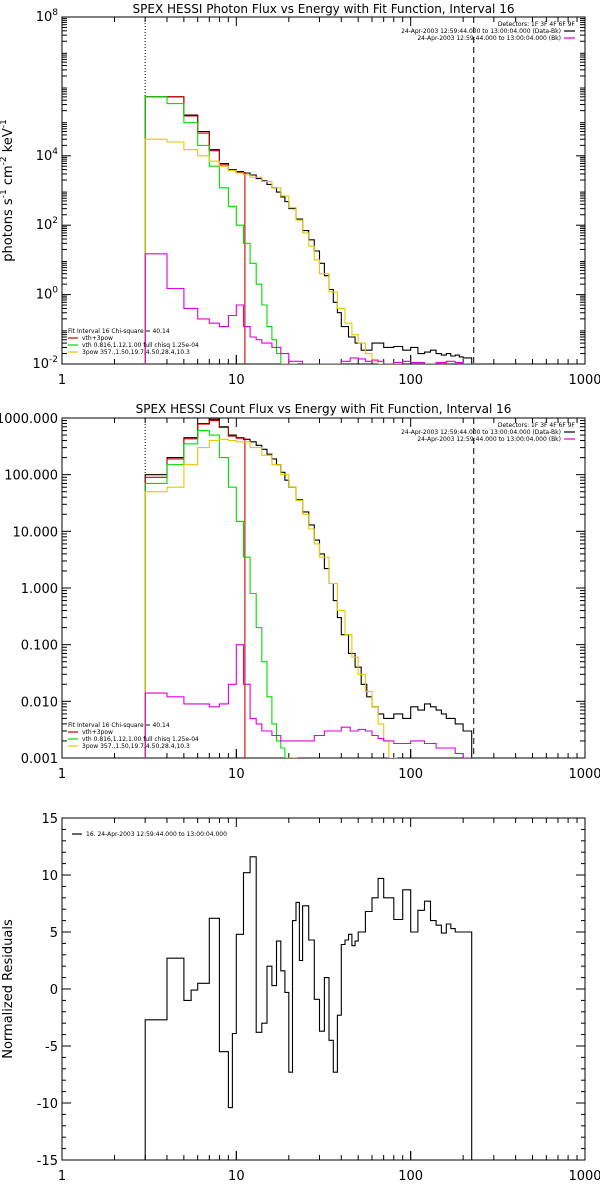 This screenshot has width=600, height=1200. What do you see at coordinates (39, 646) in the screenshot?
I see `y-tick-label: 0.100` at bounding box center [39, 646].